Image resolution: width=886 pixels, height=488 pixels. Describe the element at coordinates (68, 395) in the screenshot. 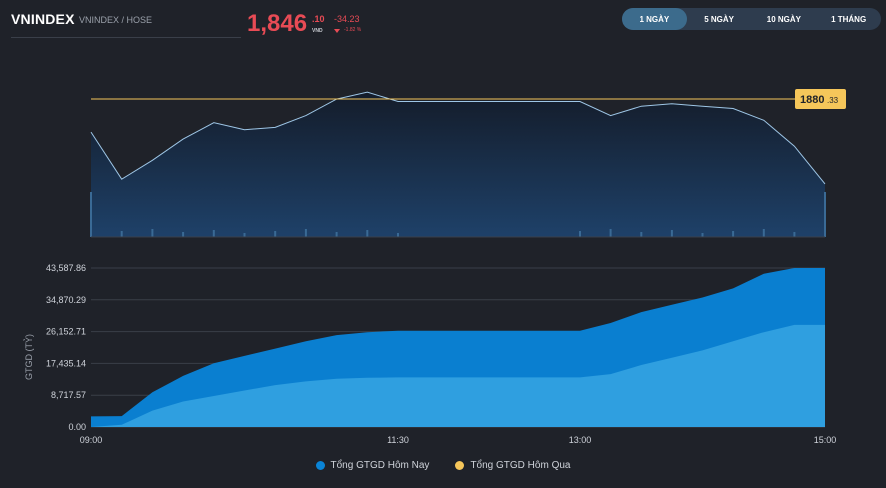

I see `value-y-tick: 8,717.57` at that location.